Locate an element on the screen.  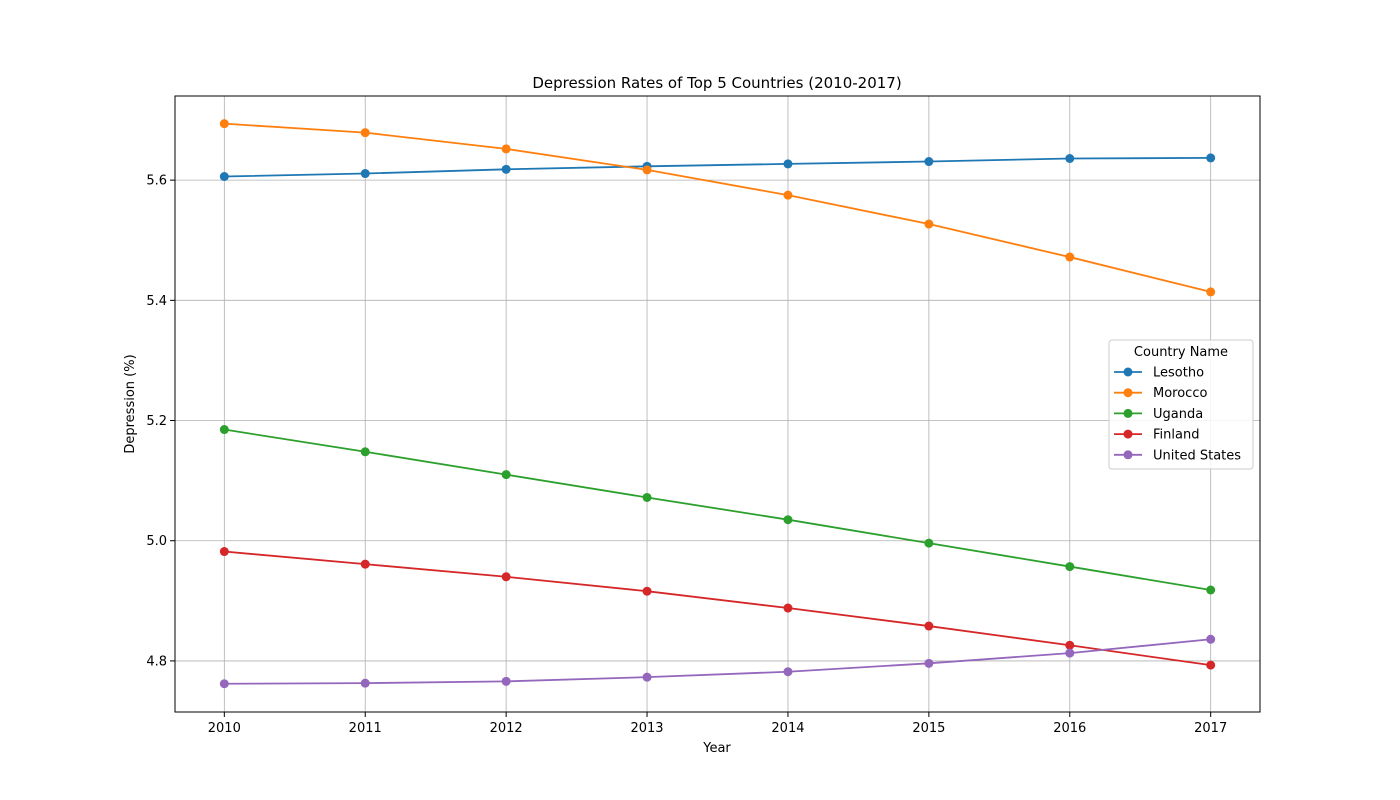
series-lesotho is located at coordinates (717, 167).